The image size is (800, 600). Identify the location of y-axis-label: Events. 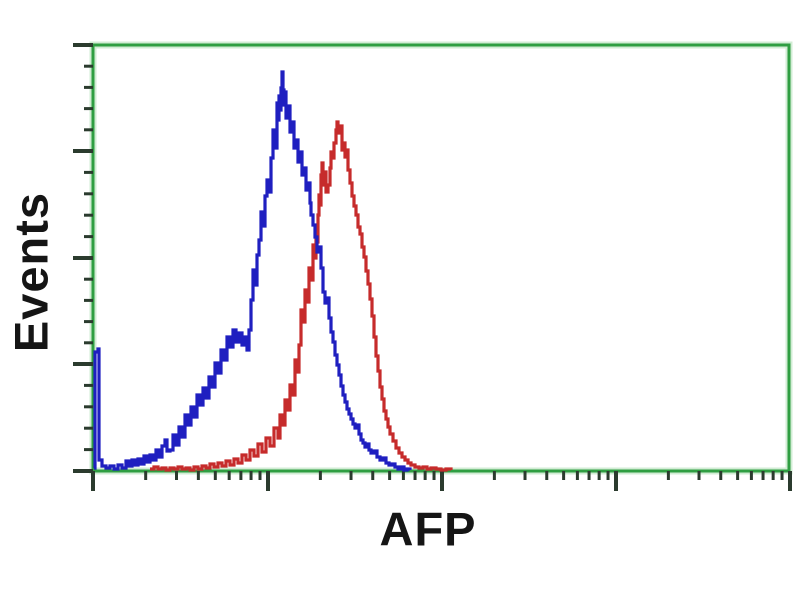
(31, 272).